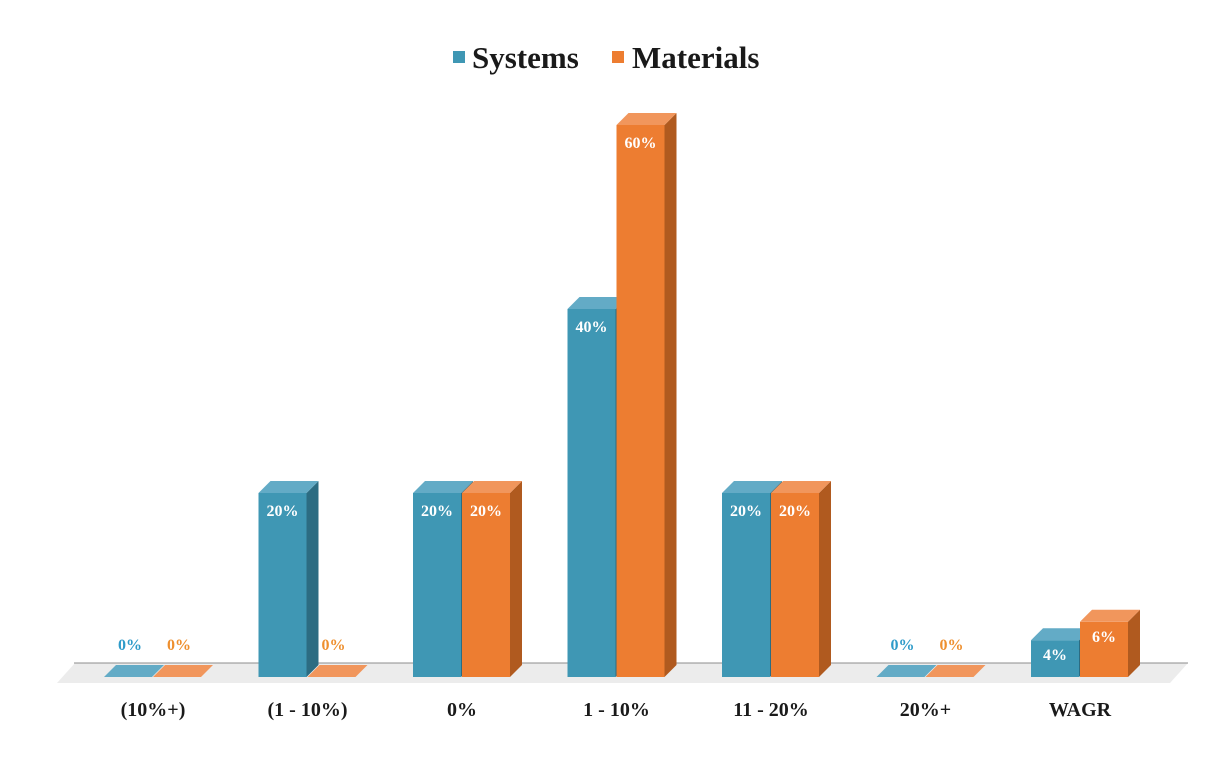  Describe the element at coordinates (486, 511) in the screenshot. I see `value-label-materials-2: 20%` at that location.